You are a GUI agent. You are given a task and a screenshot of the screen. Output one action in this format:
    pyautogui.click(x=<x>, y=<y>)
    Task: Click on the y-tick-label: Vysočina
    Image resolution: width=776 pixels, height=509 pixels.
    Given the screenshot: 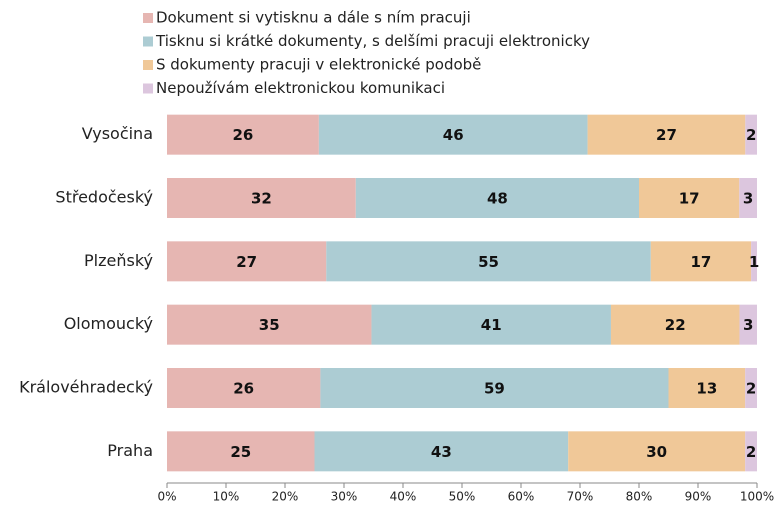 What is the action you would take?
    pyautogui.click(x=117, y=133)
    